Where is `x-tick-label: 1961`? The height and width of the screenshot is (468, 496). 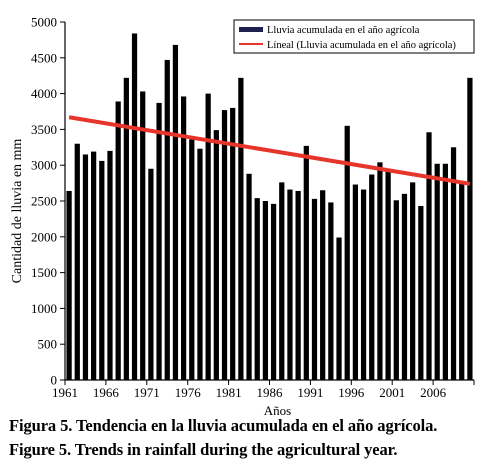
x-tick-label: 1961 is located at coordinates (65, 392).